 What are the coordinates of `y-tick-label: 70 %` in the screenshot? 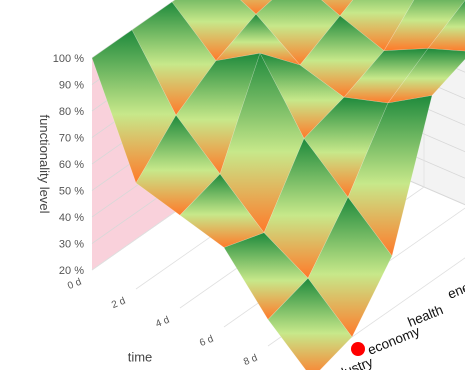 It's located at (71, 139).